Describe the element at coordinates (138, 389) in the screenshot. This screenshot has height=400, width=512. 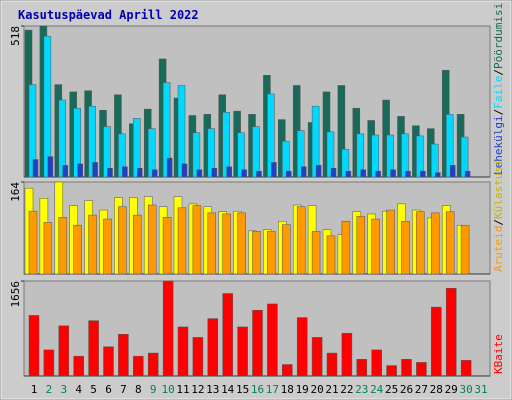
I see `x-tick-label: 8` at that location.